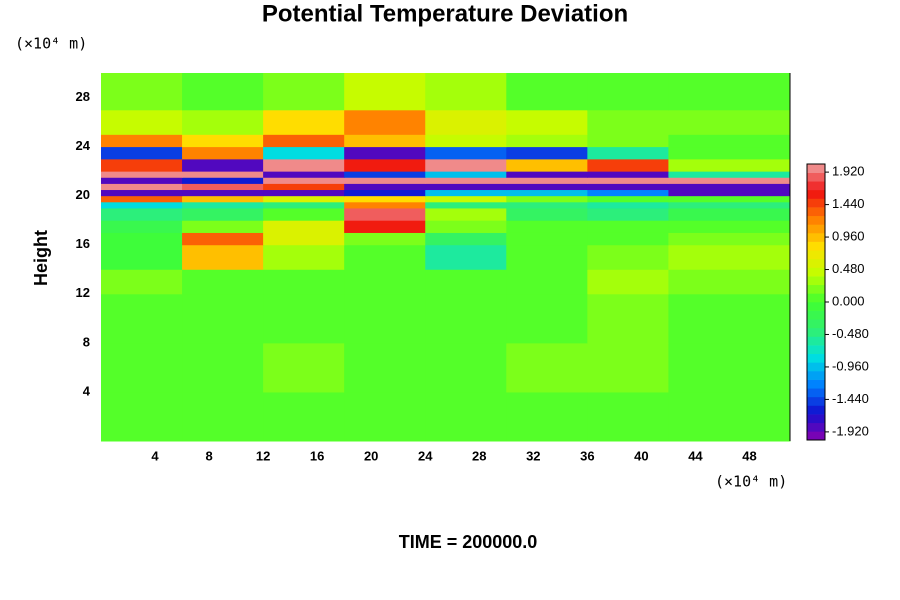 This screenshot has height=600, width=900. I want to click on colorbar-tick-label: 1.440, so click(848, 203).